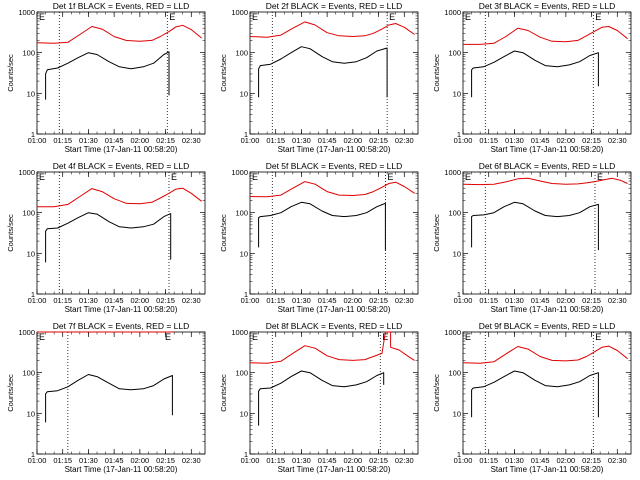 The height and width of the screenshot is (480, 640). Describe the element at coordinates (334, 326) in the screenshot. I see `chart-title: Det 8f BLACK = Events, RED = LLD` at that location.